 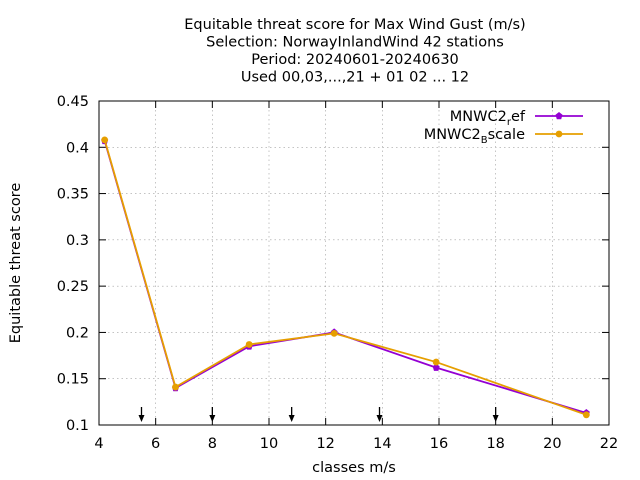 I want to click on title-line: Selection: NorwayInlandWind 42 stations, so click(x=355, y=43).